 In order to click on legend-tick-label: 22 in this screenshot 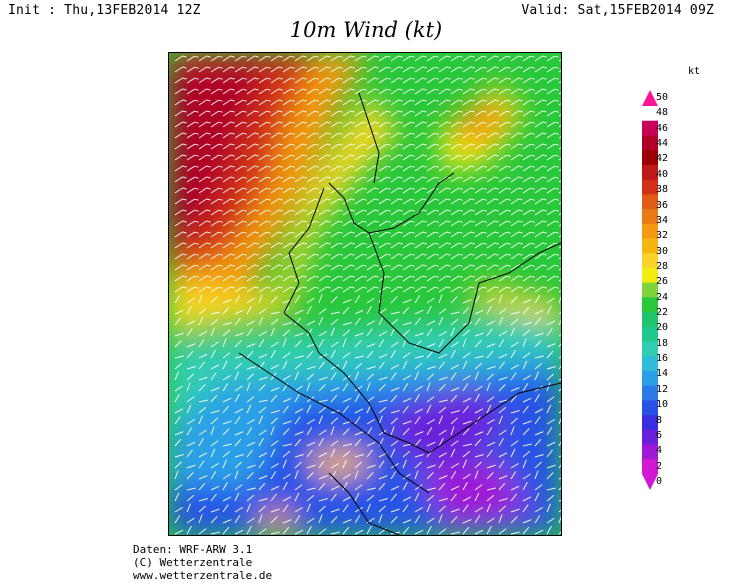, I will do `click(662, 313)`.